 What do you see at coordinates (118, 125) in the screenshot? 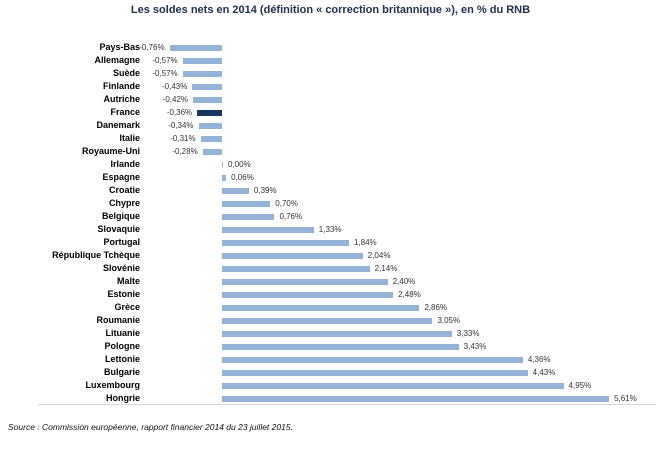
I see `country-label: Danemark` at bounding box center [118, 125].